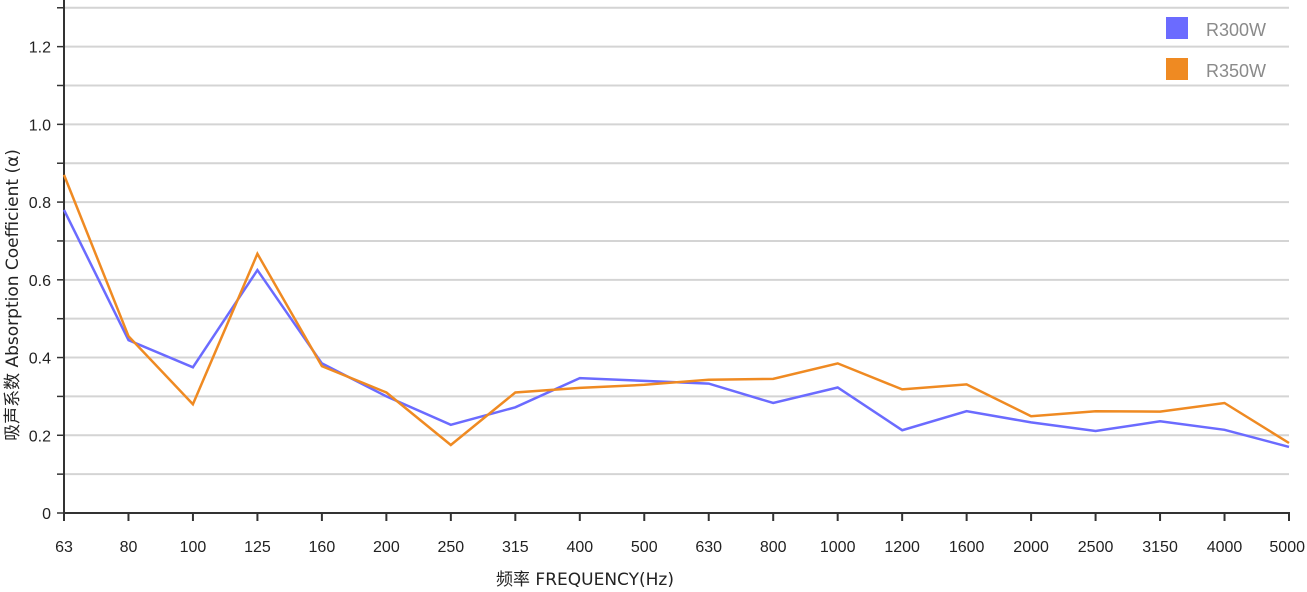 The image size is (1307, 592). I want to click on x-tick-label: 63, so click(64, 547).